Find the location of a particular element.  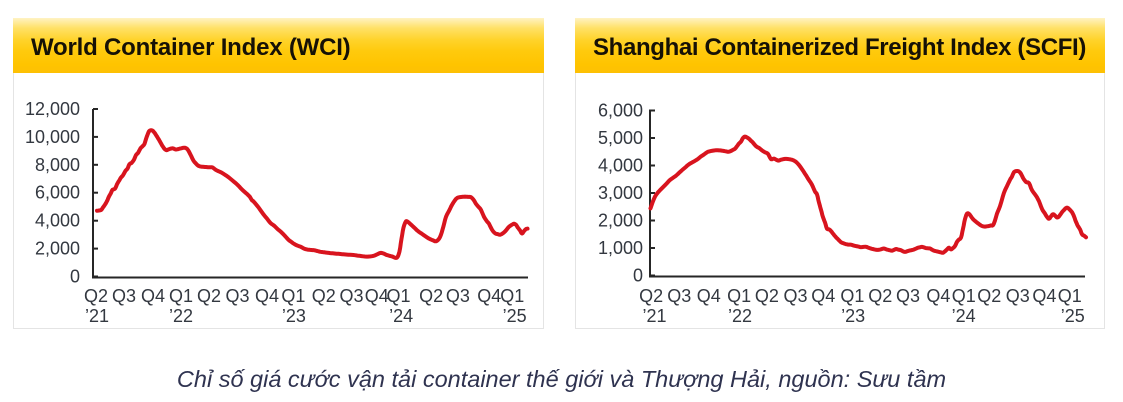

svg-text: 3,000 is located at coordinates (620, 193).